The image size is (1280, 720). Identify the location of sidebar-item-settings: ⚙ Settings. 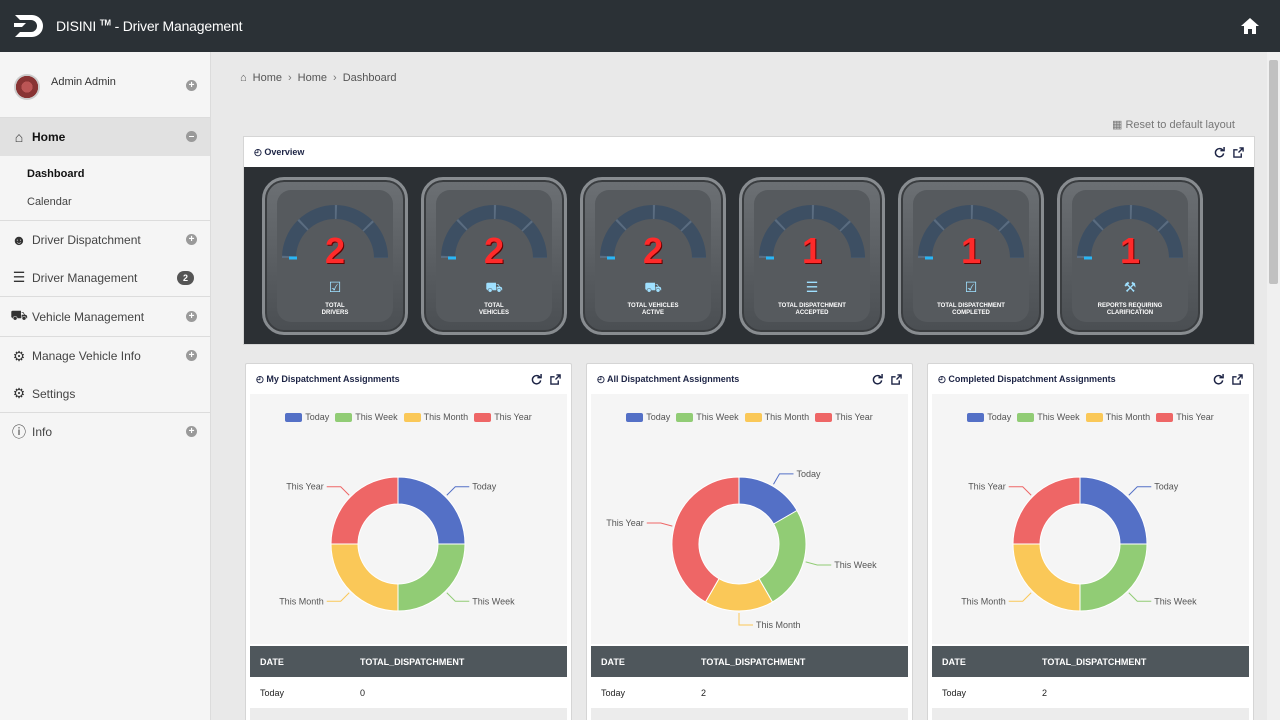
(105, 394).